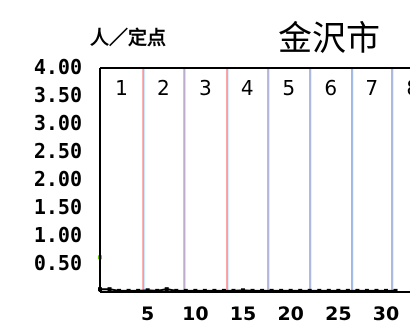 This screenshot has width=410, height=326. Describe the element at coordinates (338, 314) in the screenshot. I see `x-tick-label: 25` at that location.